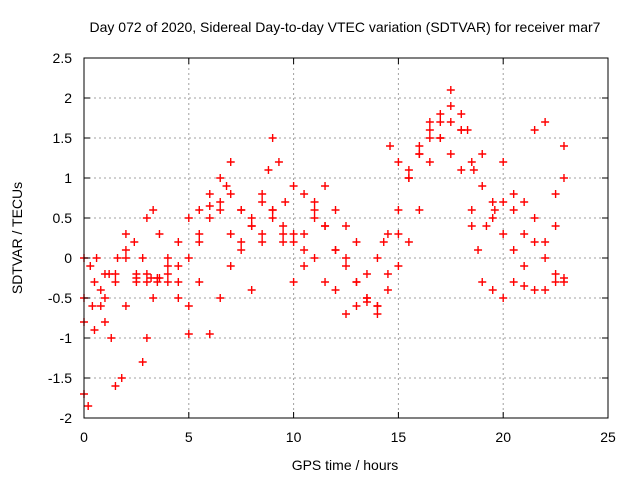  Describe the element at coordinates (503, 437) in the screenshot. I see `x-tick-label: 20` at that location.